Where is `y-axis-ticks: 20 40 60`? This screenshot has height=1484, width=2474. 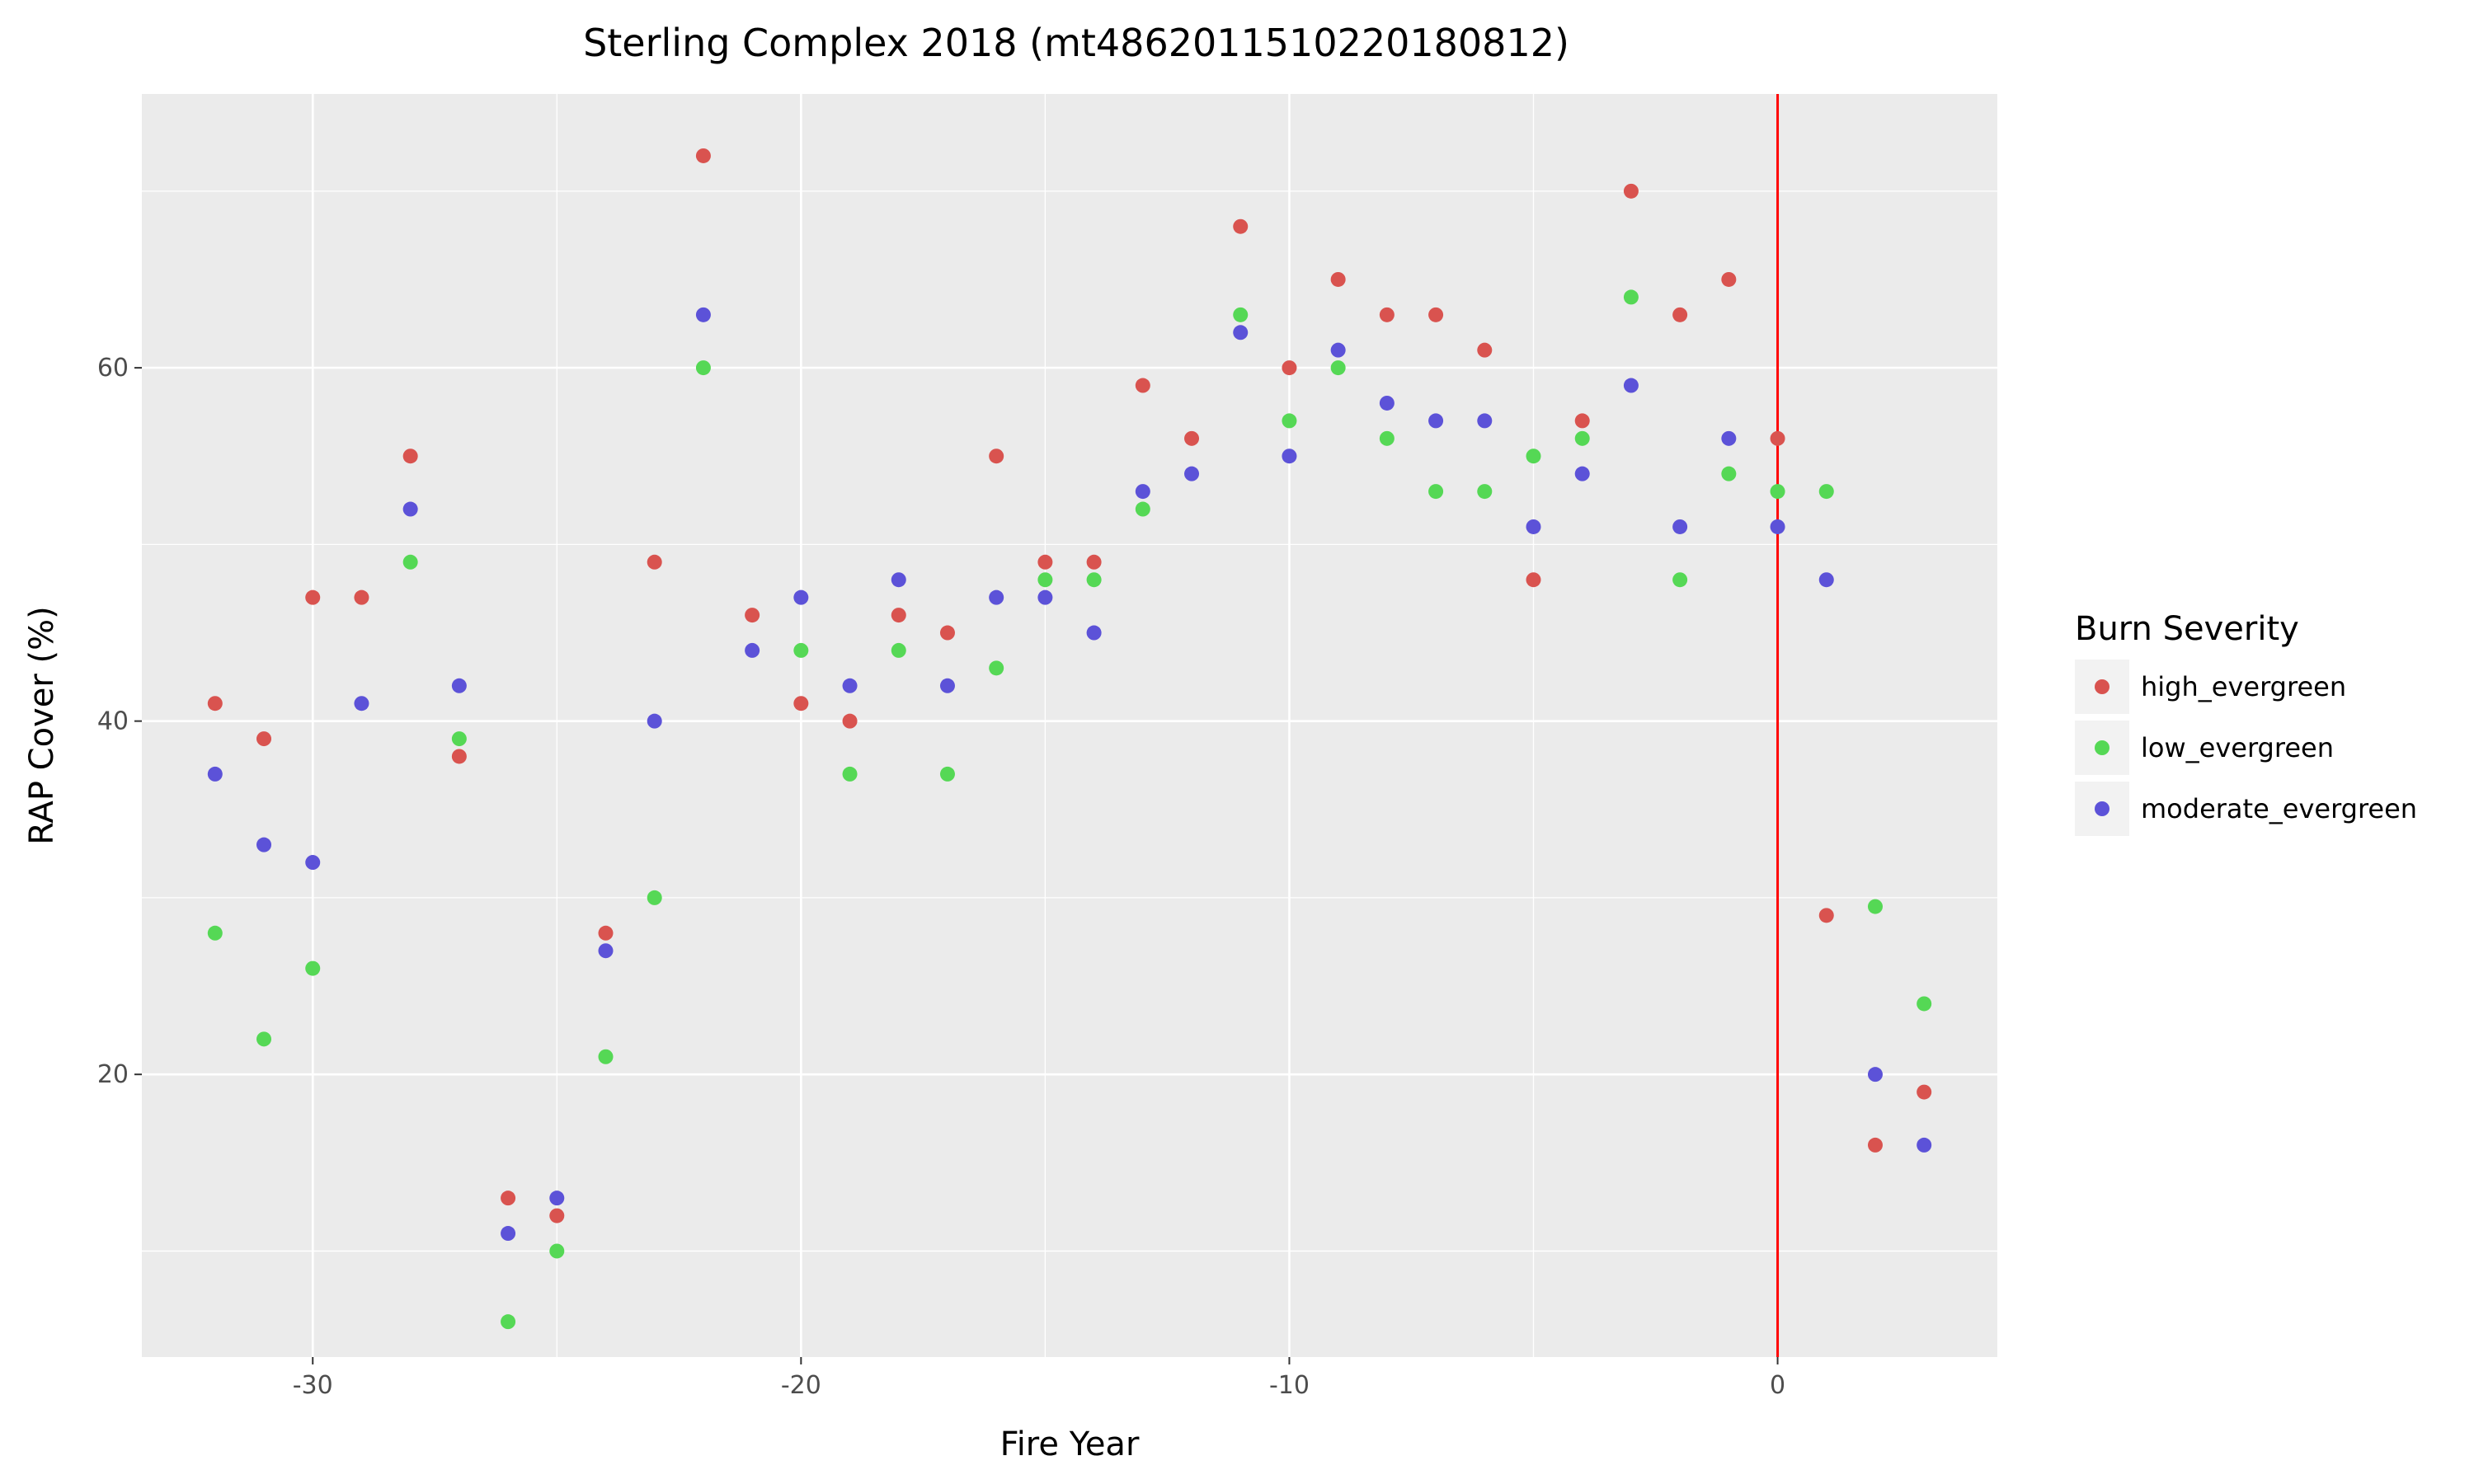 y-axis-ticks: 20 40 60 is located at coordinates (119, 721).